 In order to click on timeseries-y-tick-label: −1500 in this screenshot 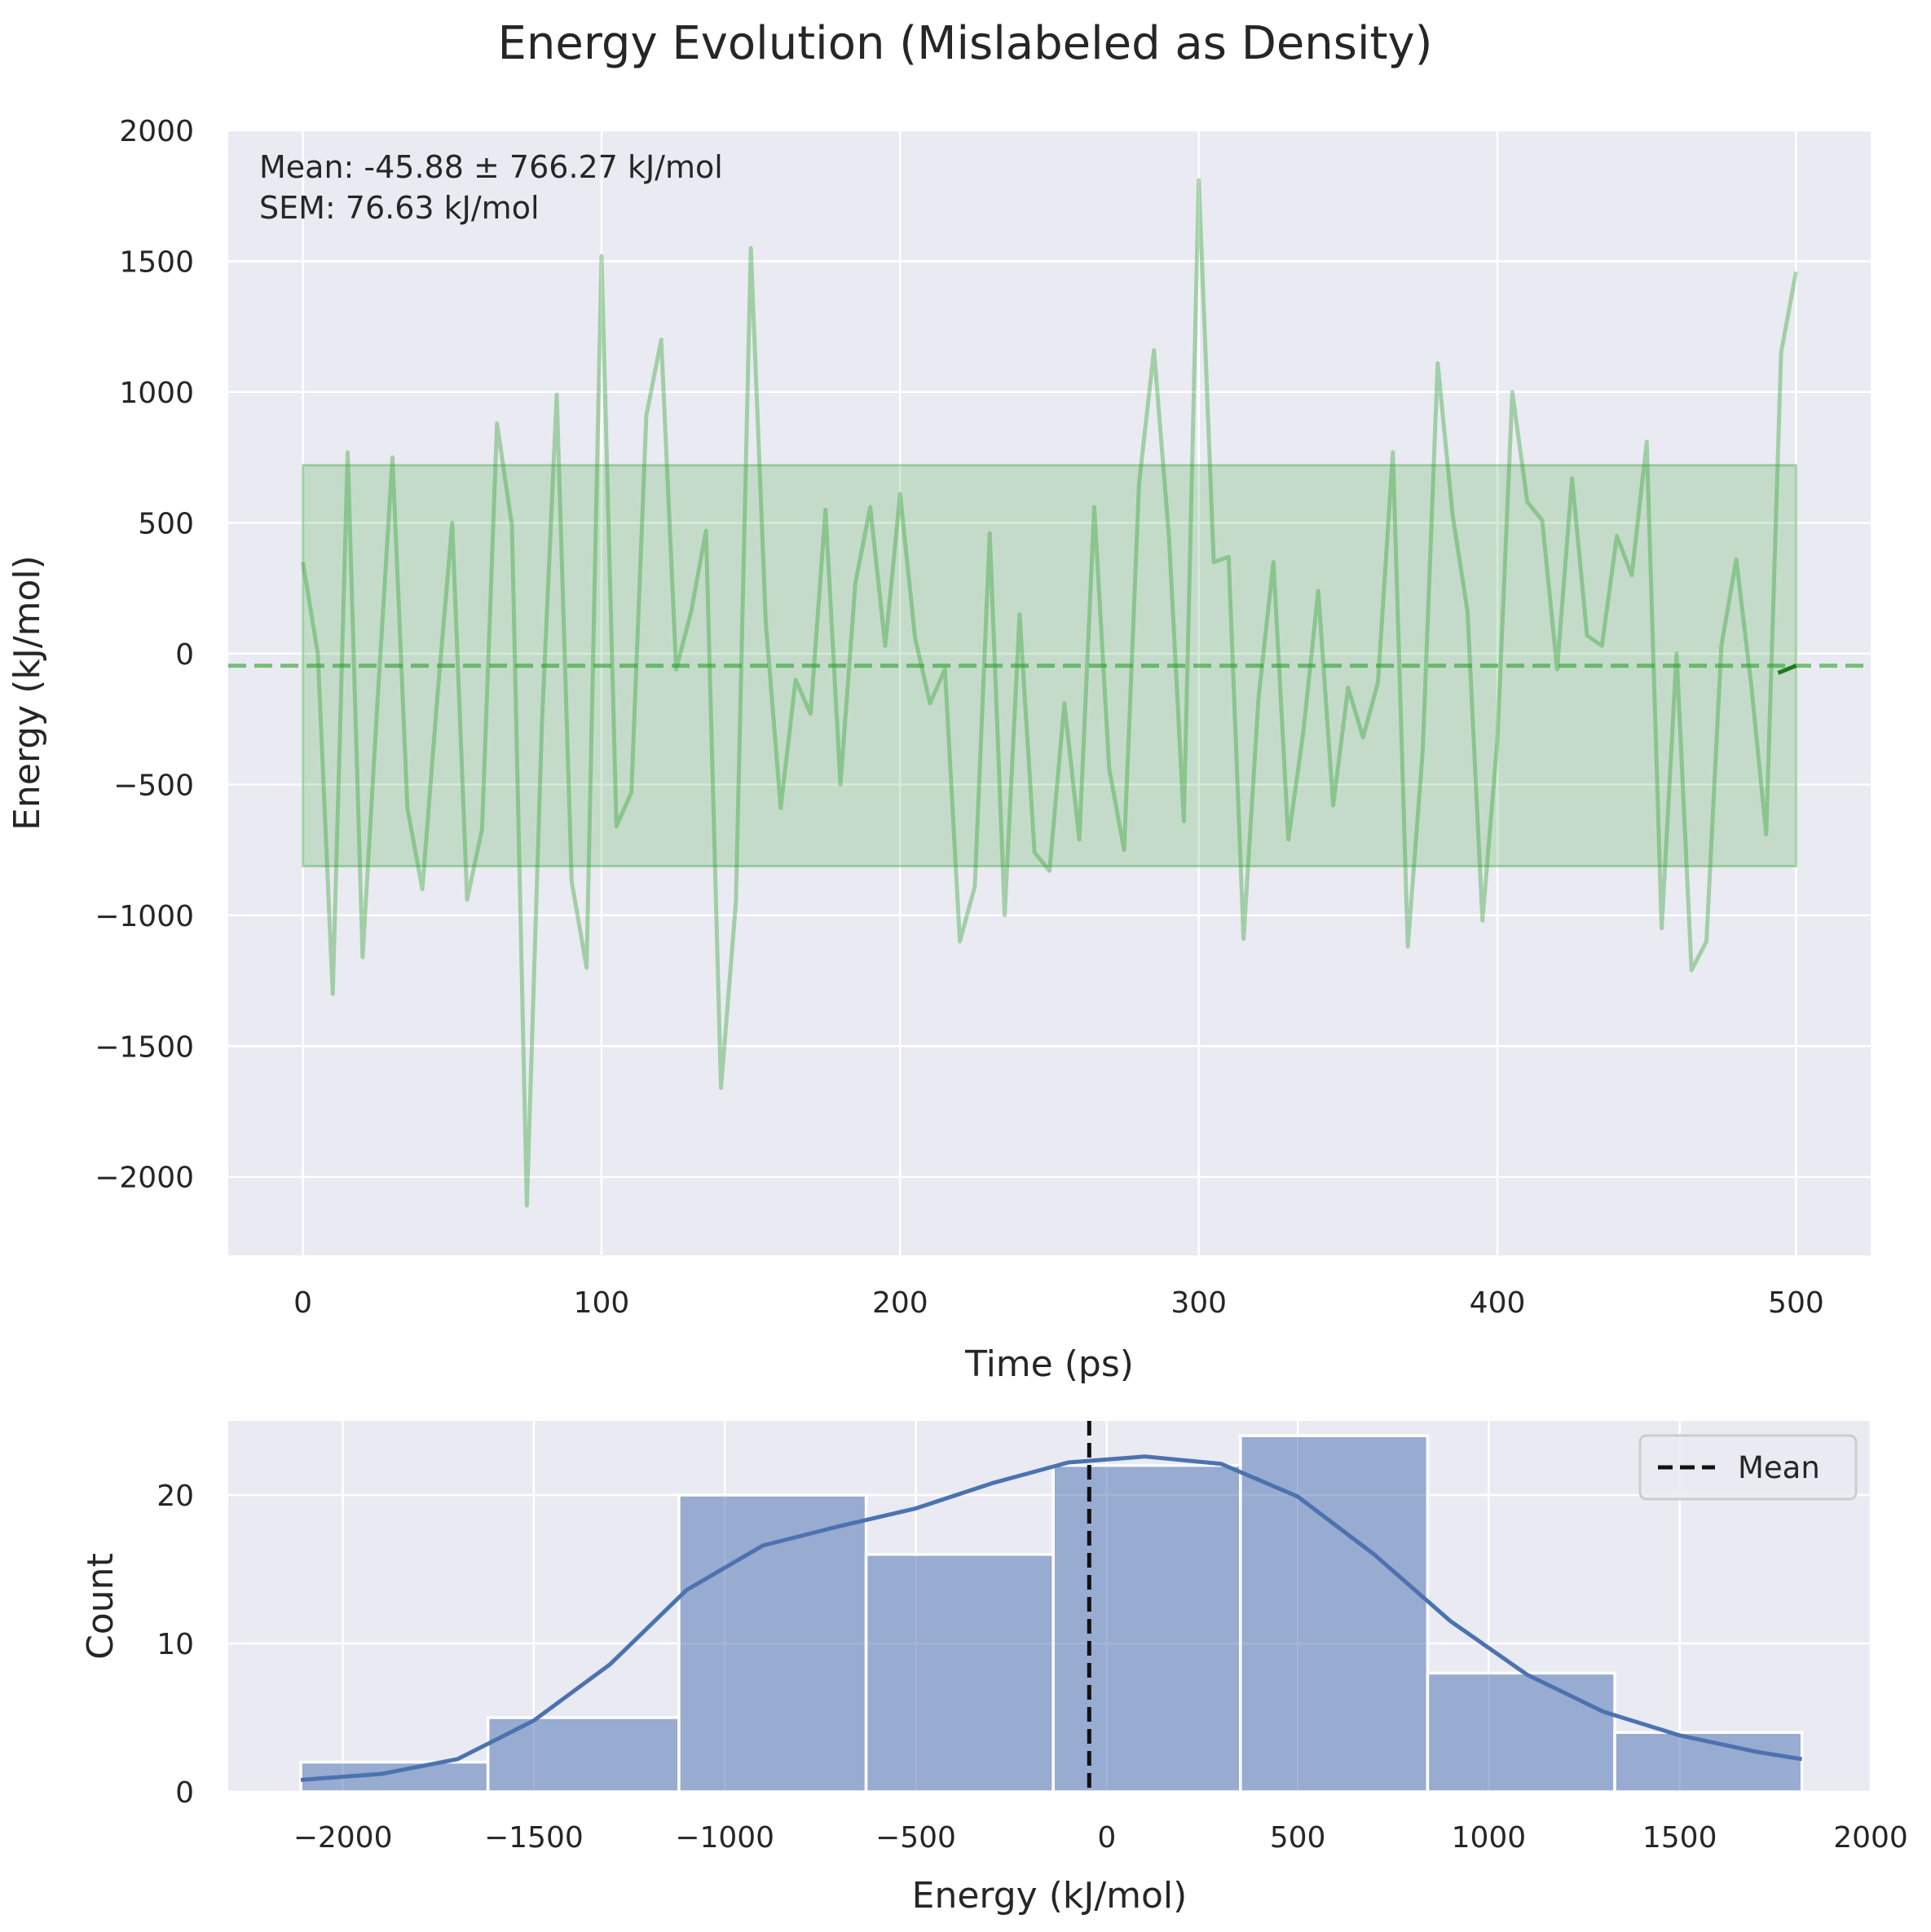, I will do `click(144, 1047)`.